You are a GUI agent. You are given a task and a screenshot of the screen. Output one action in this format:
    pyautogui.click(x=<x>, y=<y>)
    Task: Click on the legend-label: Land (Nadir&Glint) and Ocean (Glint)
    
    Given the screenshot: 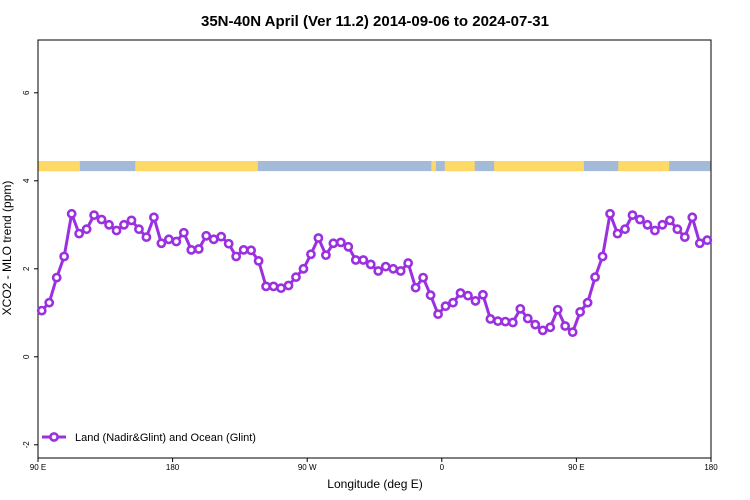 What is the action you would take?
    pyautogui.click(x=165, y=438)
    